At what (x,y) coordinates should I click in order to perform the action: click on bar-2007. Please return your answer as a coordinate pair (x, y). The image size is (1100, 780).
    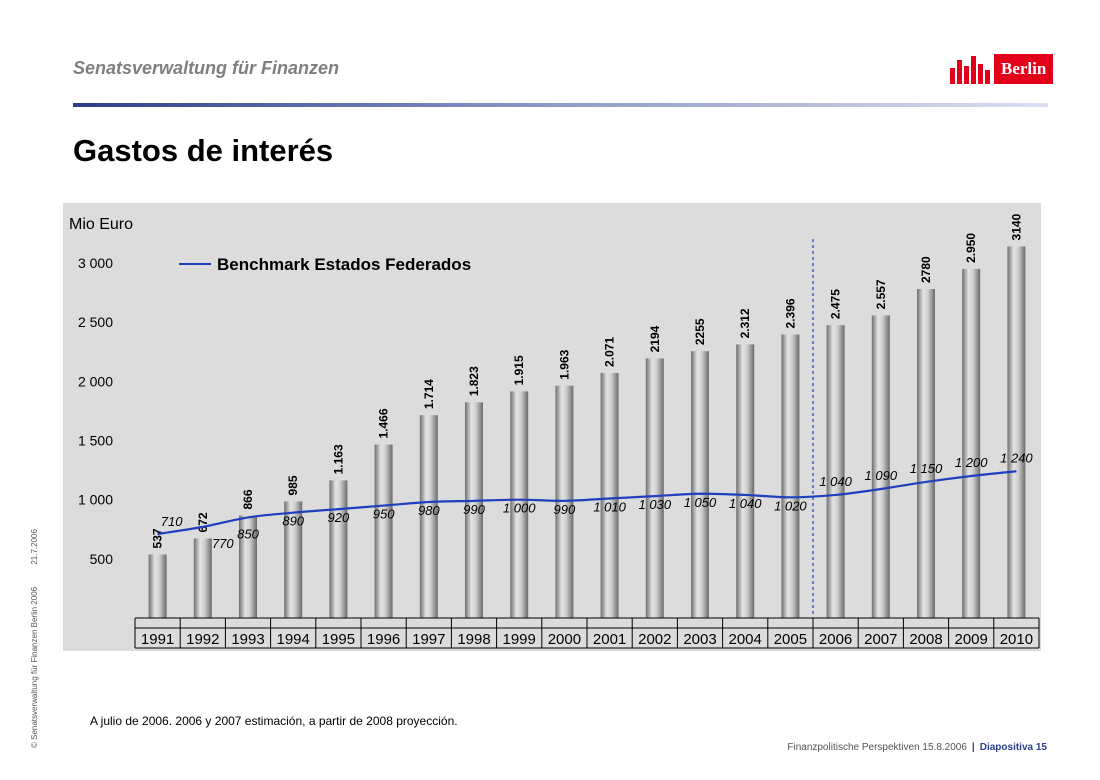
    Looking at the image, I should click on (880, 466).